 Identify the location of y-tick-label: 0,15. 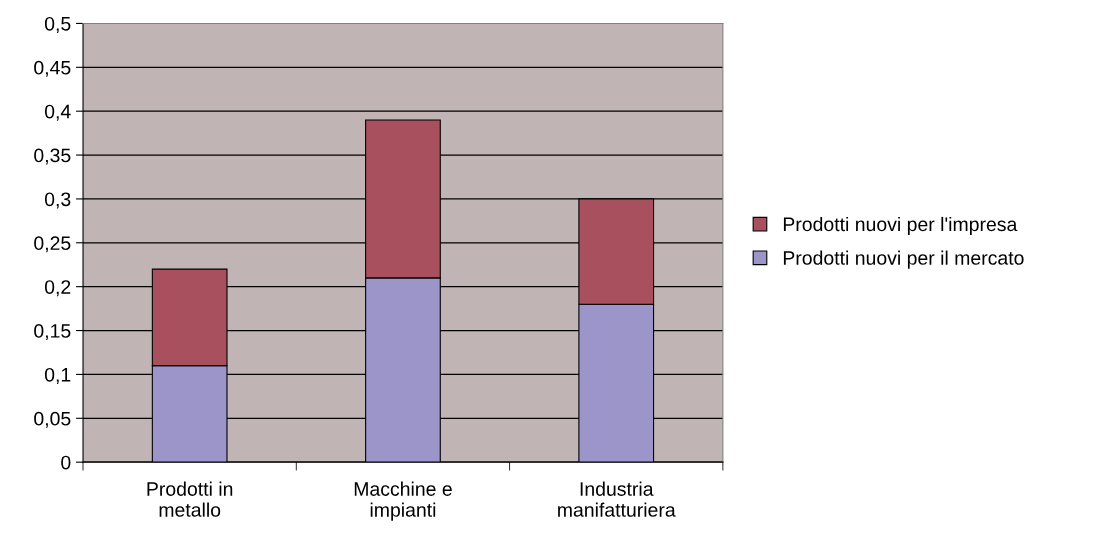
(52, 332).